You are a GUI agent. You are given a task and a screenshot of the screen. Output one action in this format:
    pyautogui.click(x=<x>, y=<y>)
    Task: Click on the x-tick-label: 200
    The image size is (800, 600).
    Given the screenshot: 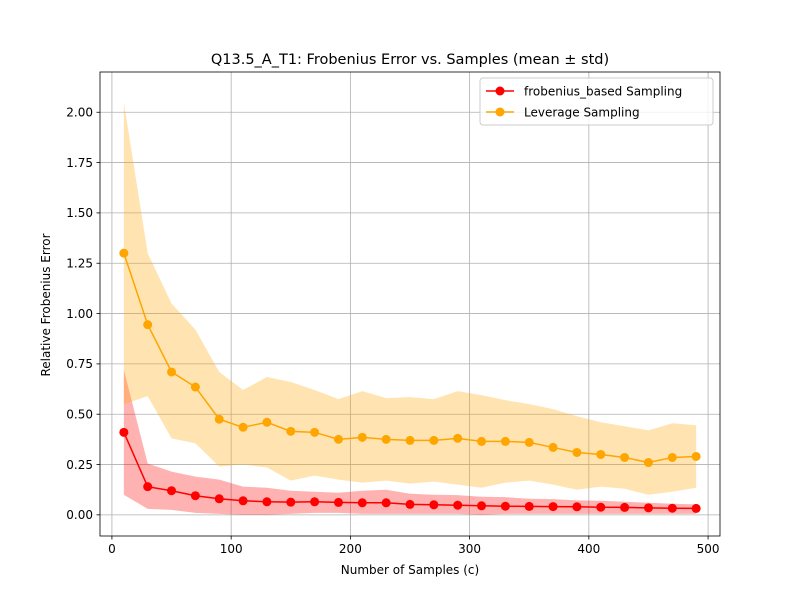 What is the action you would take?
    pyautogui.click(x=350, y=549)
    